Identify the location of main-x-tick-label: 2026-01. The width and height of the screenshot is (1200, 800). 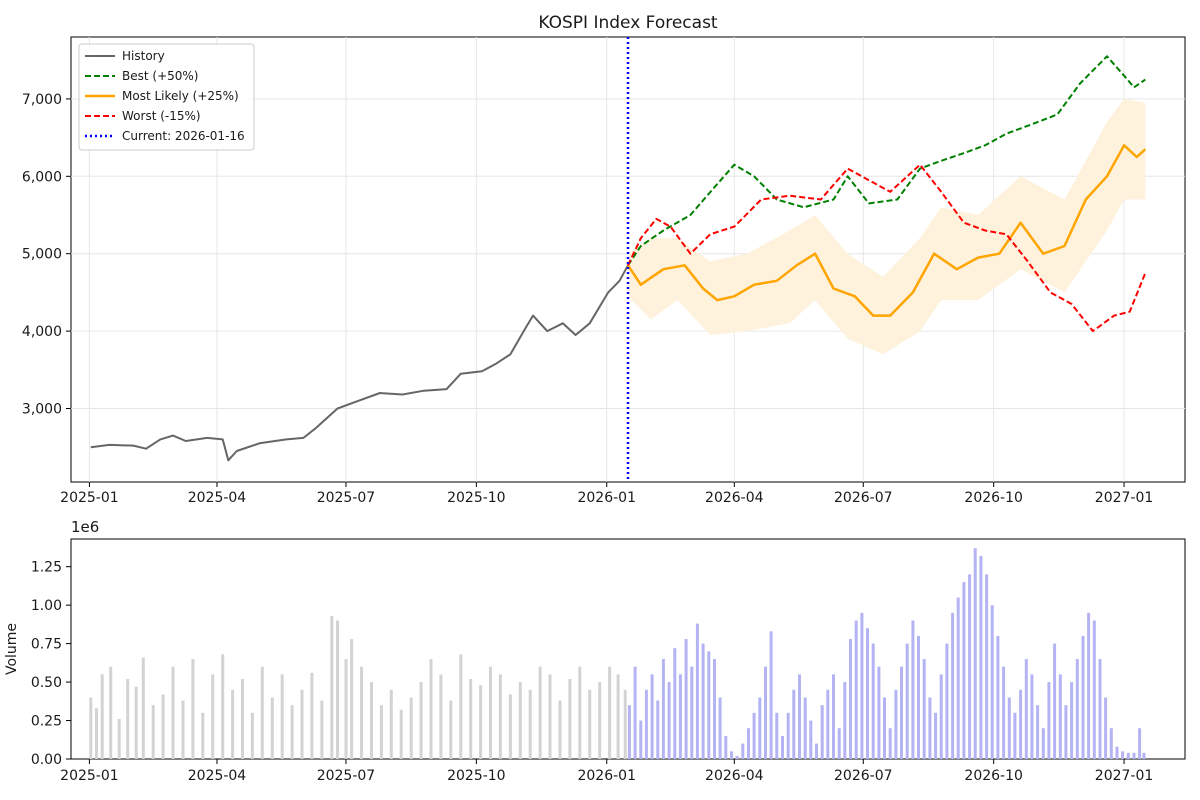
(606, 498).